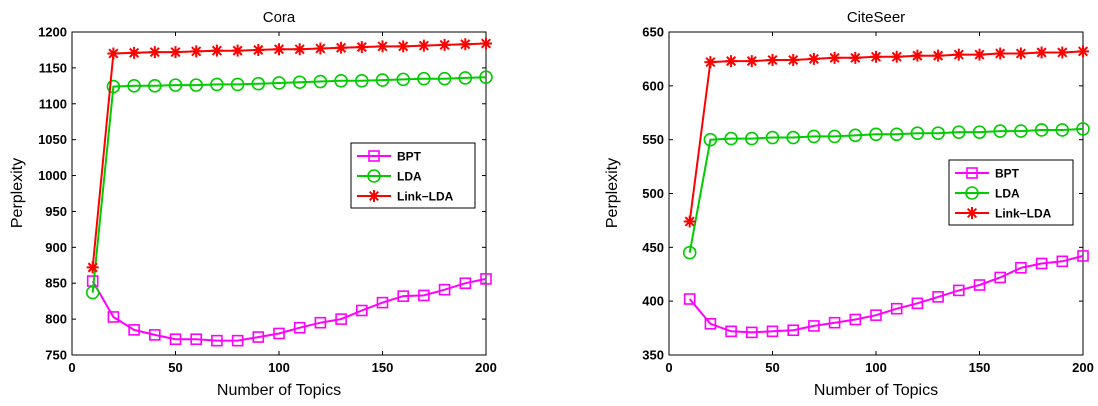 This screenshot has width=1098, height=406. I want to click on legend-entry: BPT, so click(987, 174).